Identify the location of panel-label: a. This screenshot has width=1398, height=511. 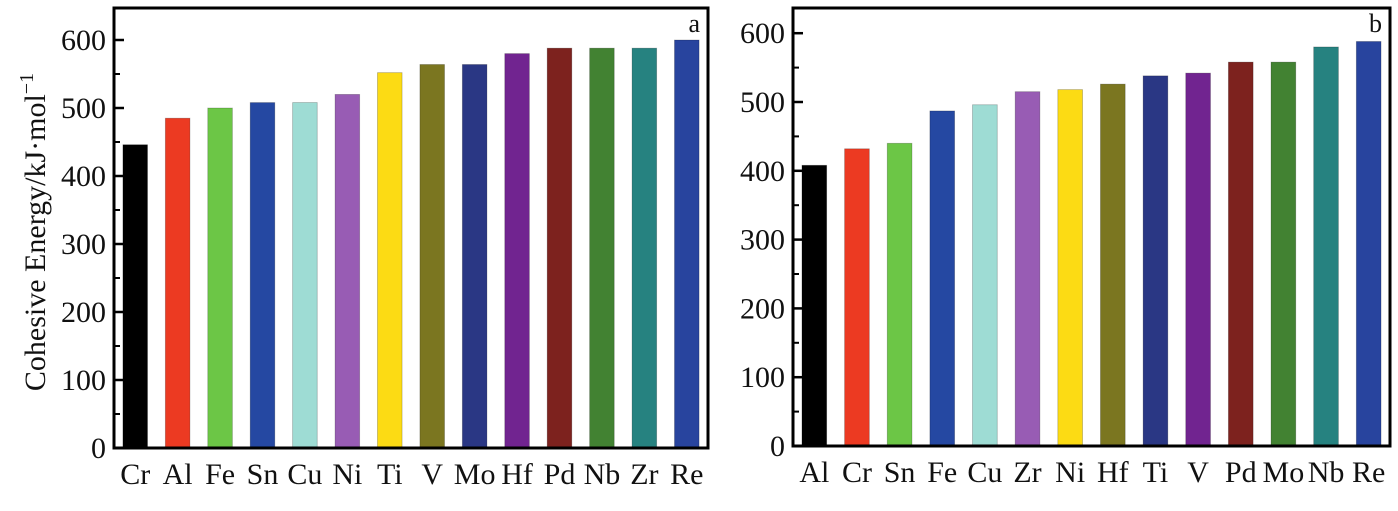
(694, 23).